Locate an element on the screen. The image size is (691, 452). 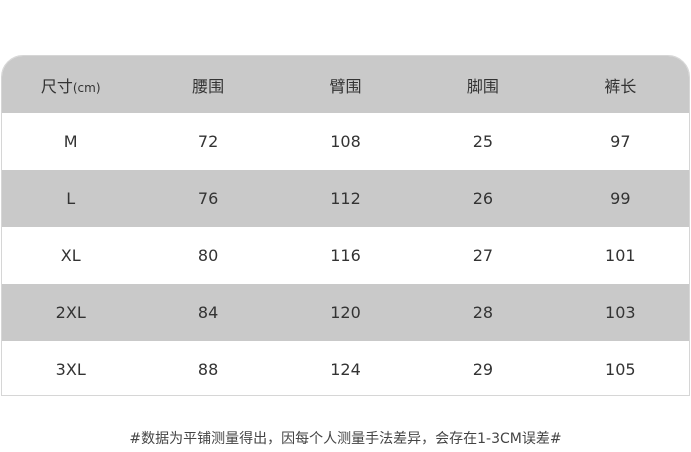
table-cell: 76 is located at coordinates (208, 198).